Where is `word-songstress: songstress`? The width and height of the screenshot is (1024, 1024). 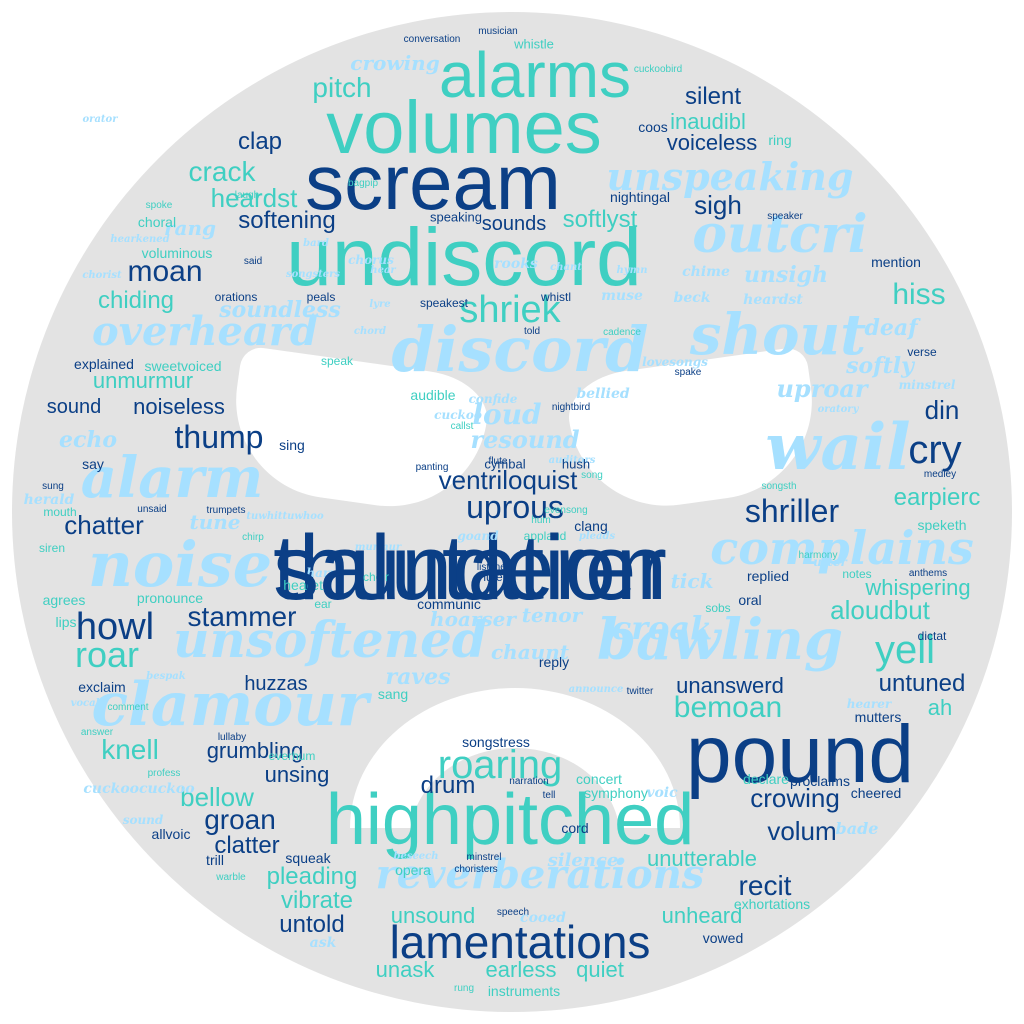
word-songstress: songstress is located at coordinates (496, 742).